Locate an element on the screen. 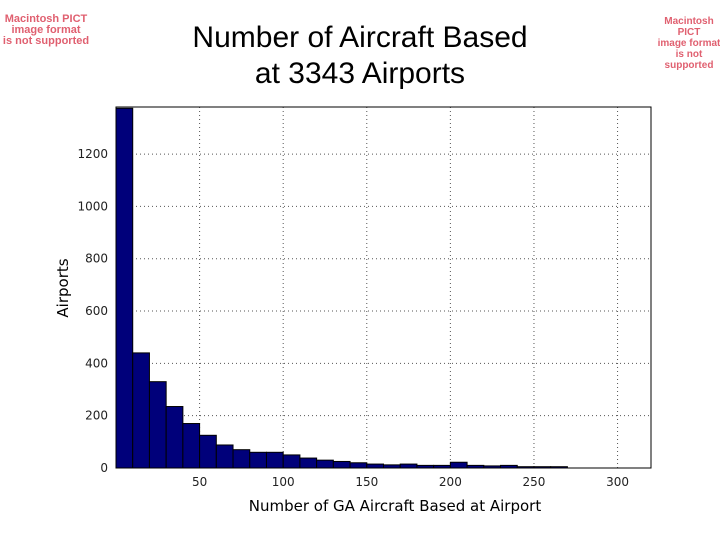  y-tick-label: 400 is located at coordinates (96, 363).